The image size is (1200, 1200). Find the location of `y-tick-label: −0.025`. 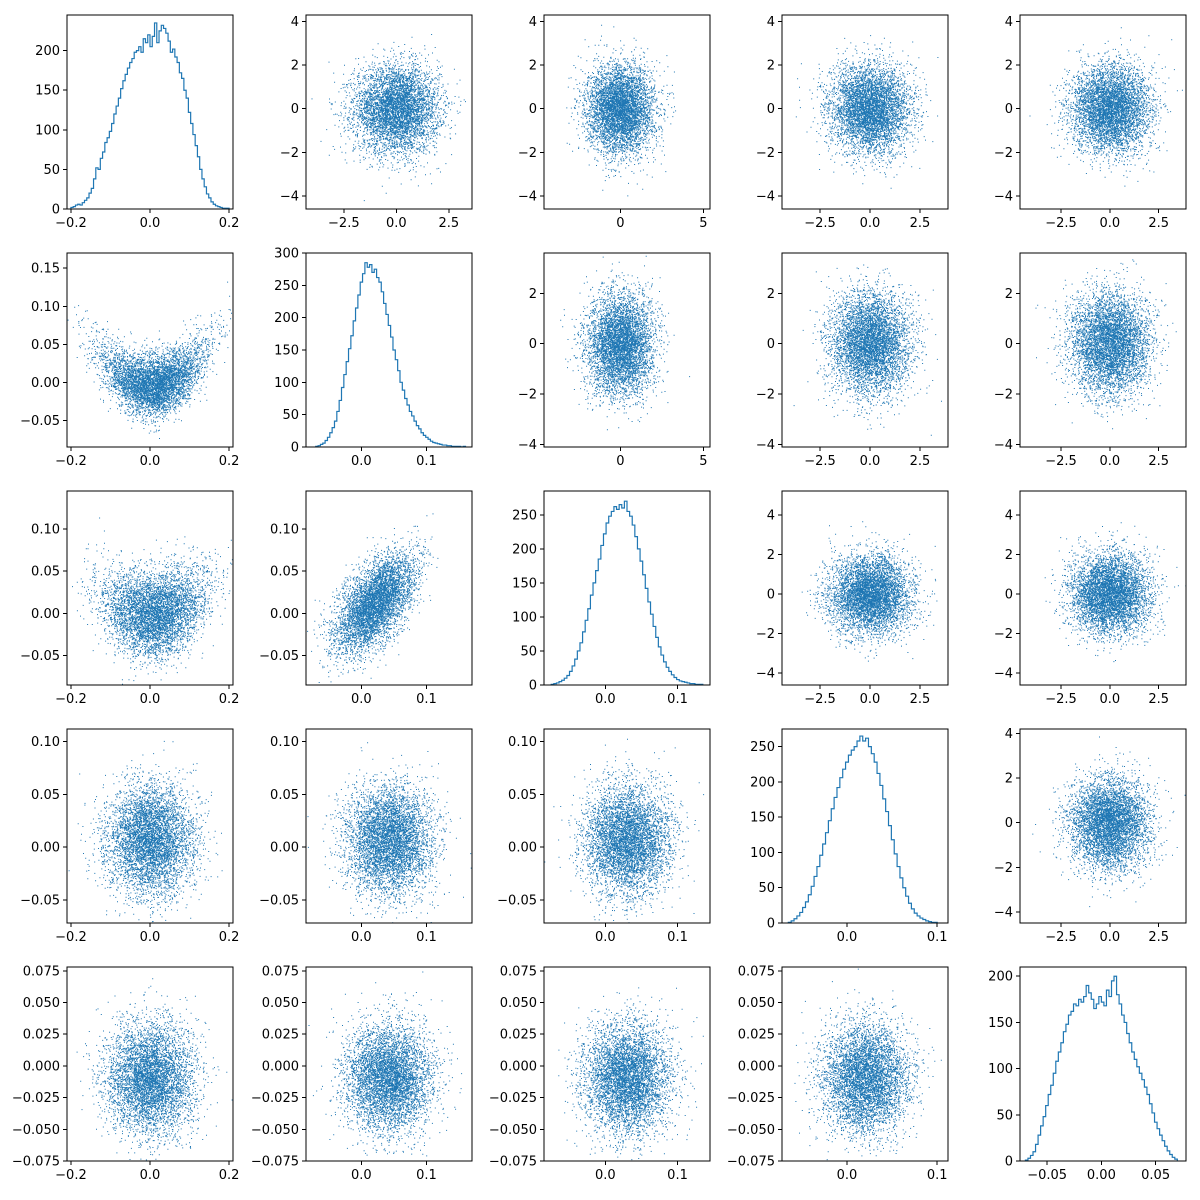

y-tick-label: −0.025 is located at coordinates (275, 1098).